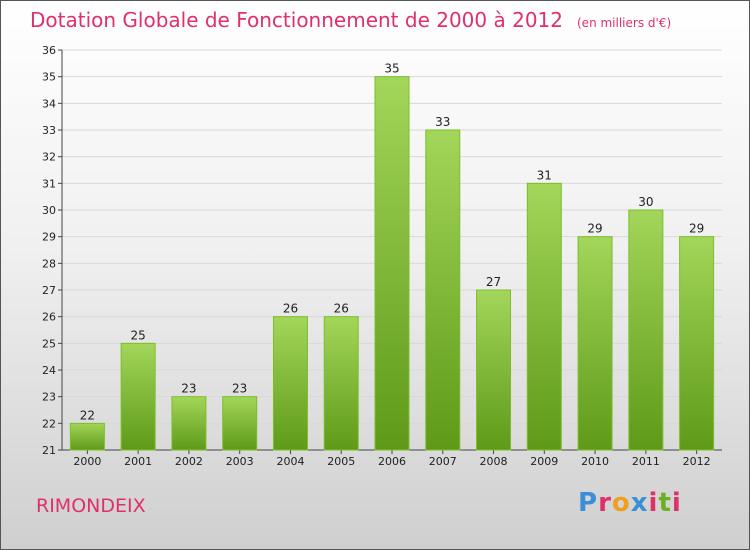  Describe the element at coordinates (544, 175) in the screenshot. I see `data-label: 31` at that location.